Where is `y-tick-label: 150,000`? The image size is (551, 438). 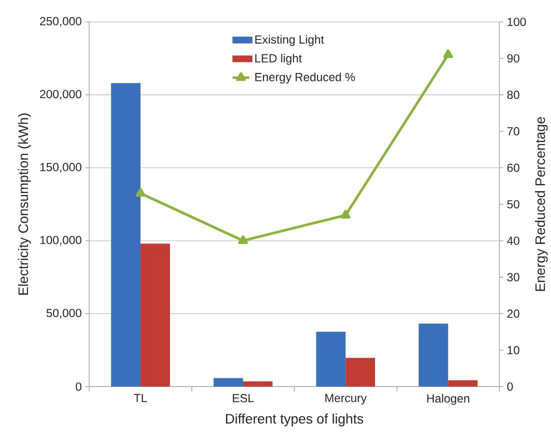
y-tick-label: 150,000 is located at coordinates (61, 167).